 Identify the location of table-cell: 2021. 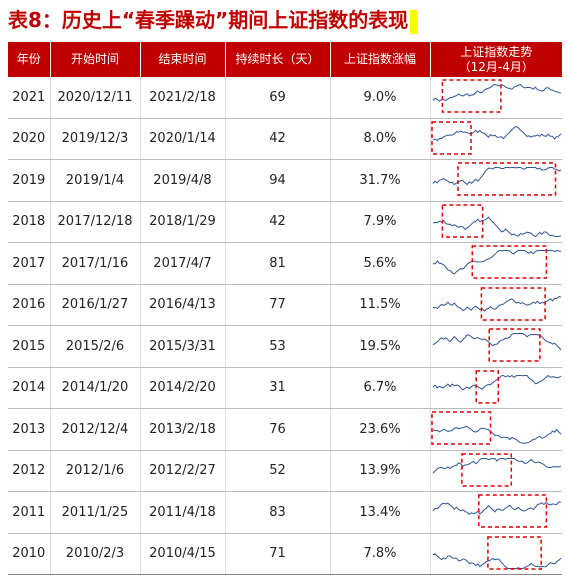
(29, 98).